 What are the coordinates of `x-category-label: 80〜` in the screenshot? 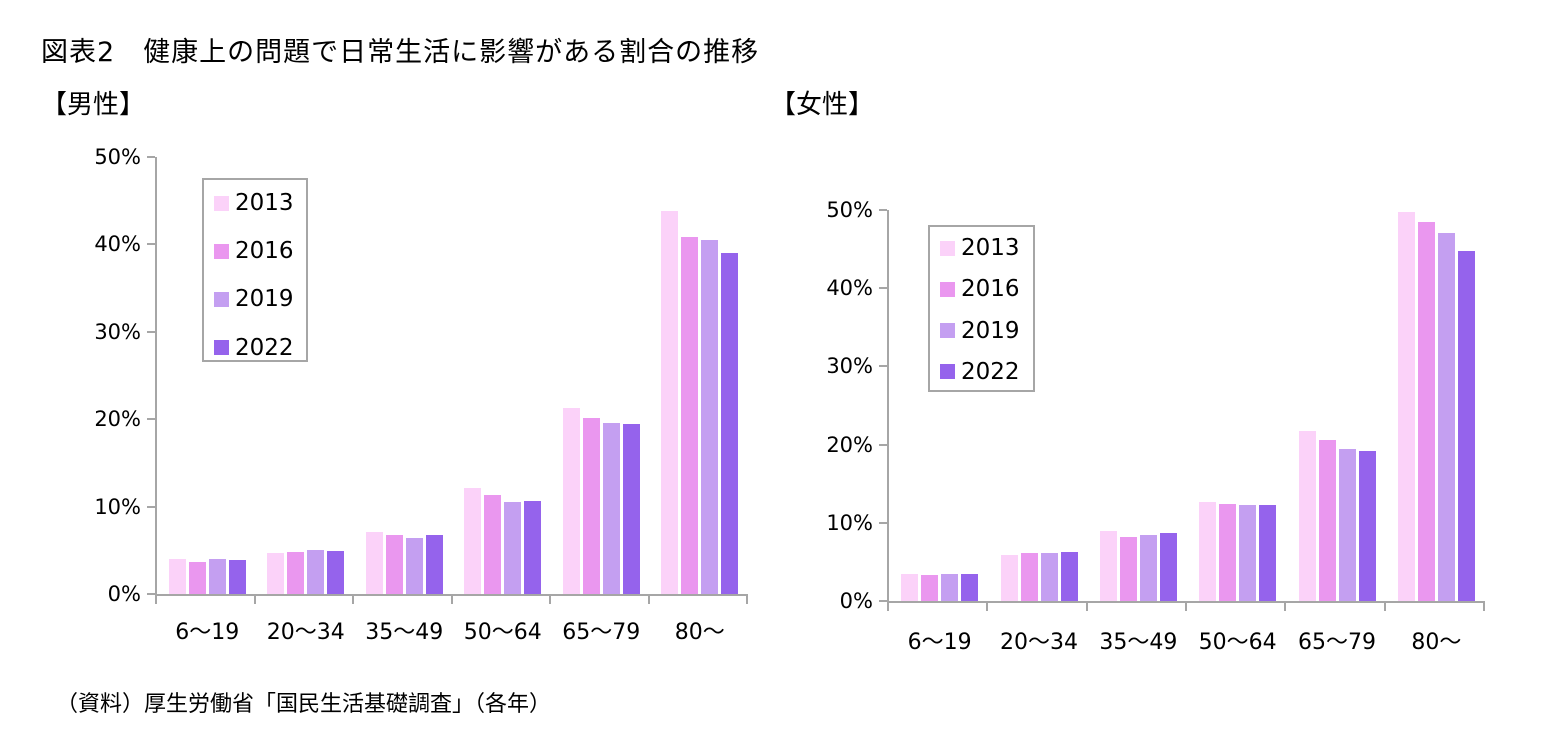 It's located at (699, 632).